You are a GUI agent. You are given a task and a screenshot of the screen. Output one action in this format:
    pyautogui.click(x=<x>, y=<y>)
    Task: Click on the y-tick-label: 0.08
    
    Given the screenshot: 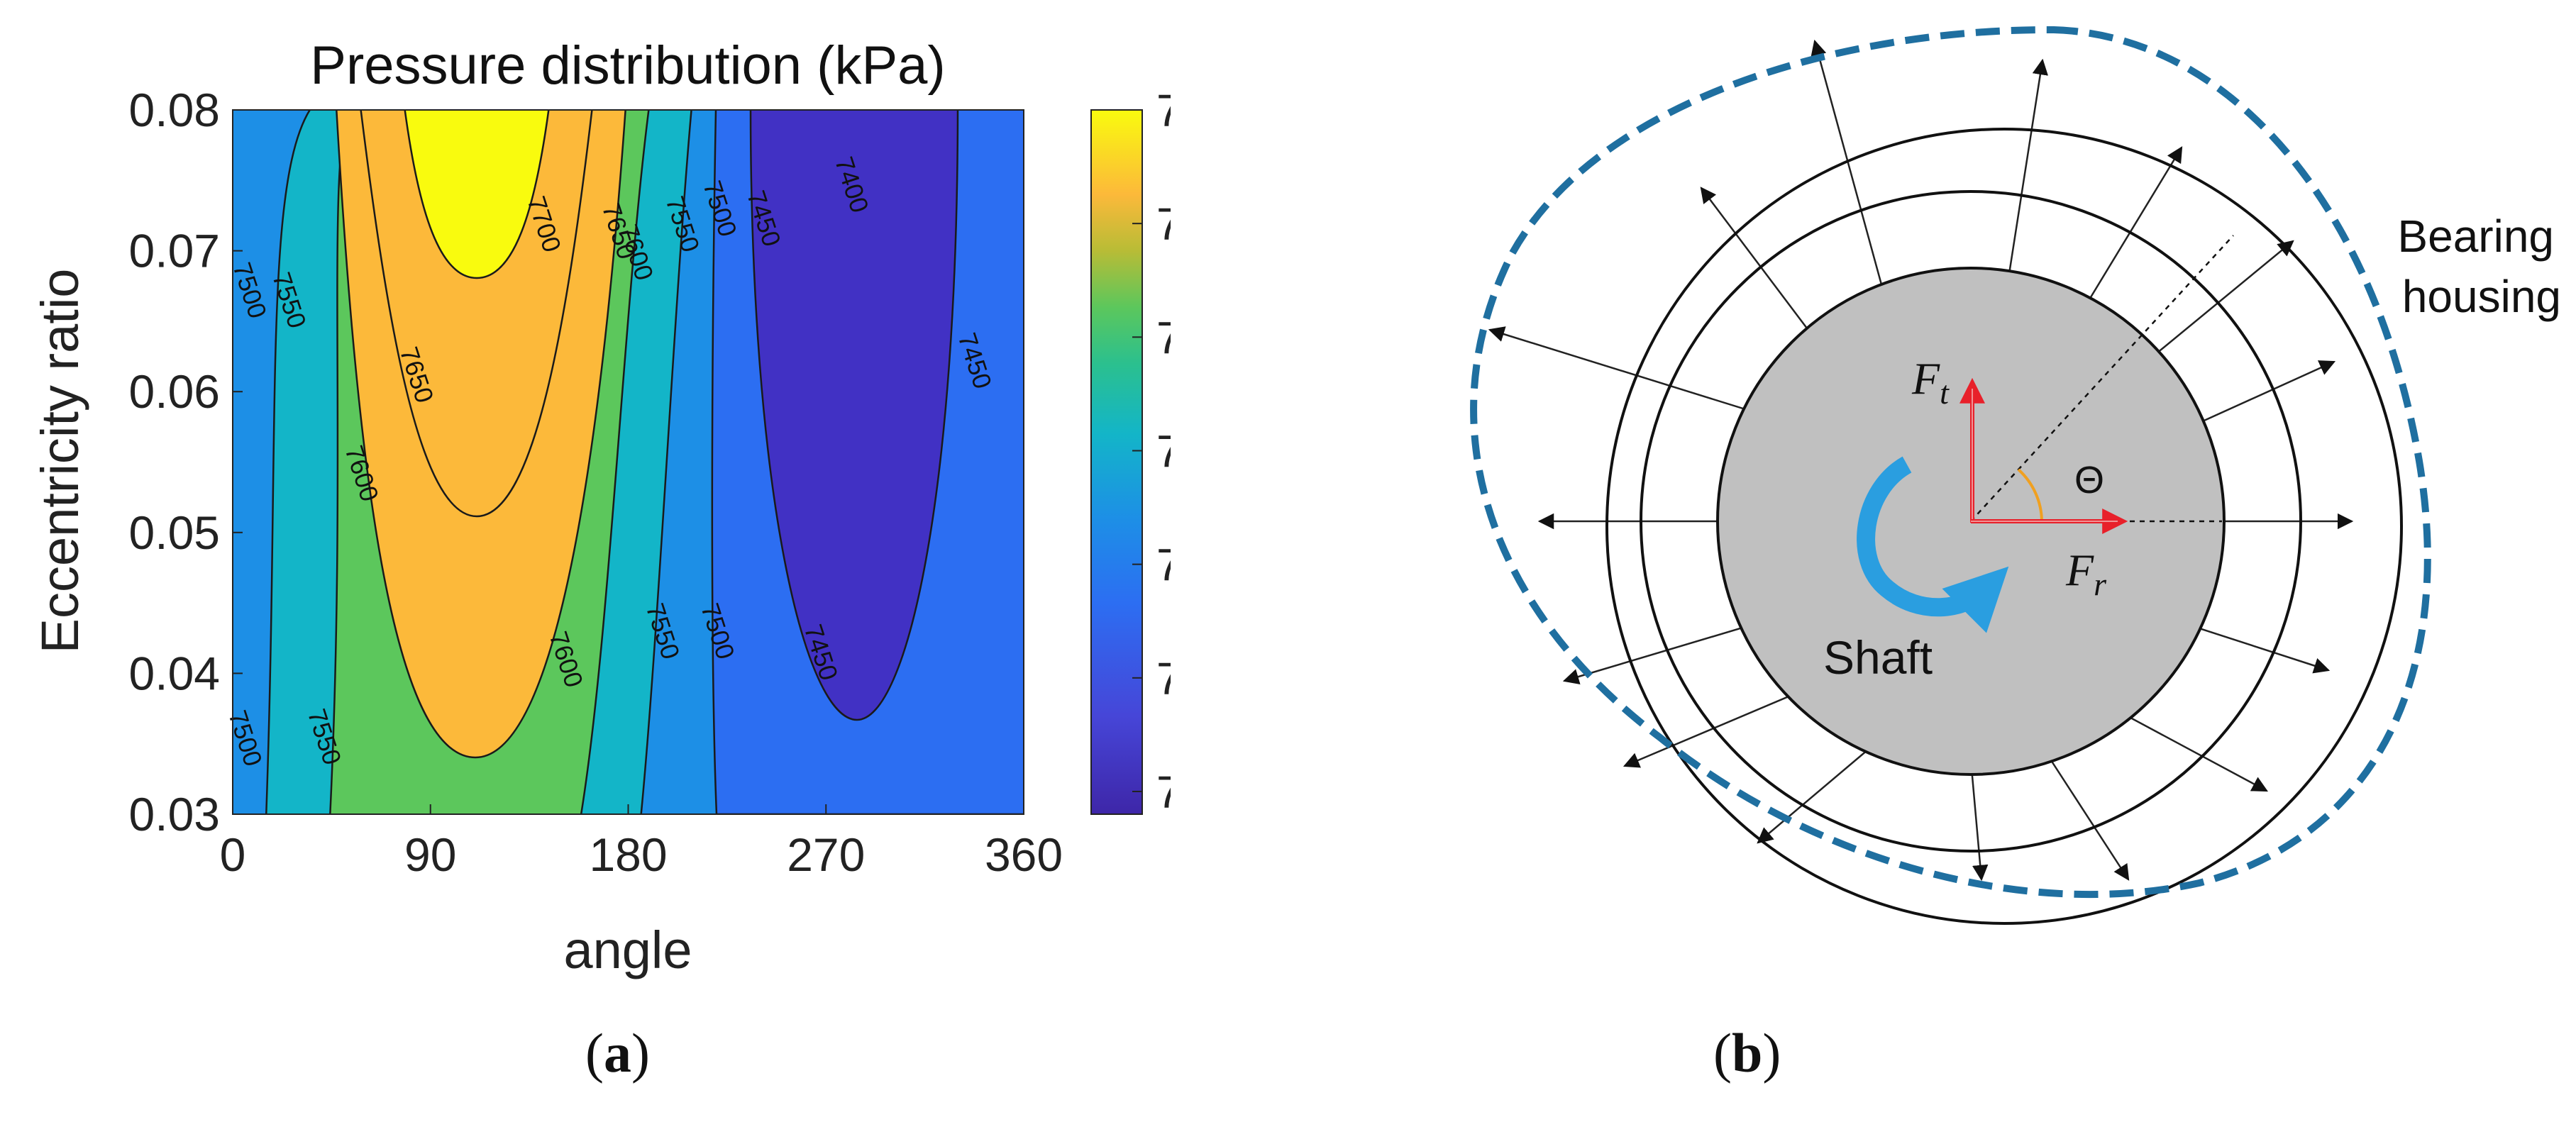 What is the action you would take?
    pyautogui.click(x=174, y=110)
    